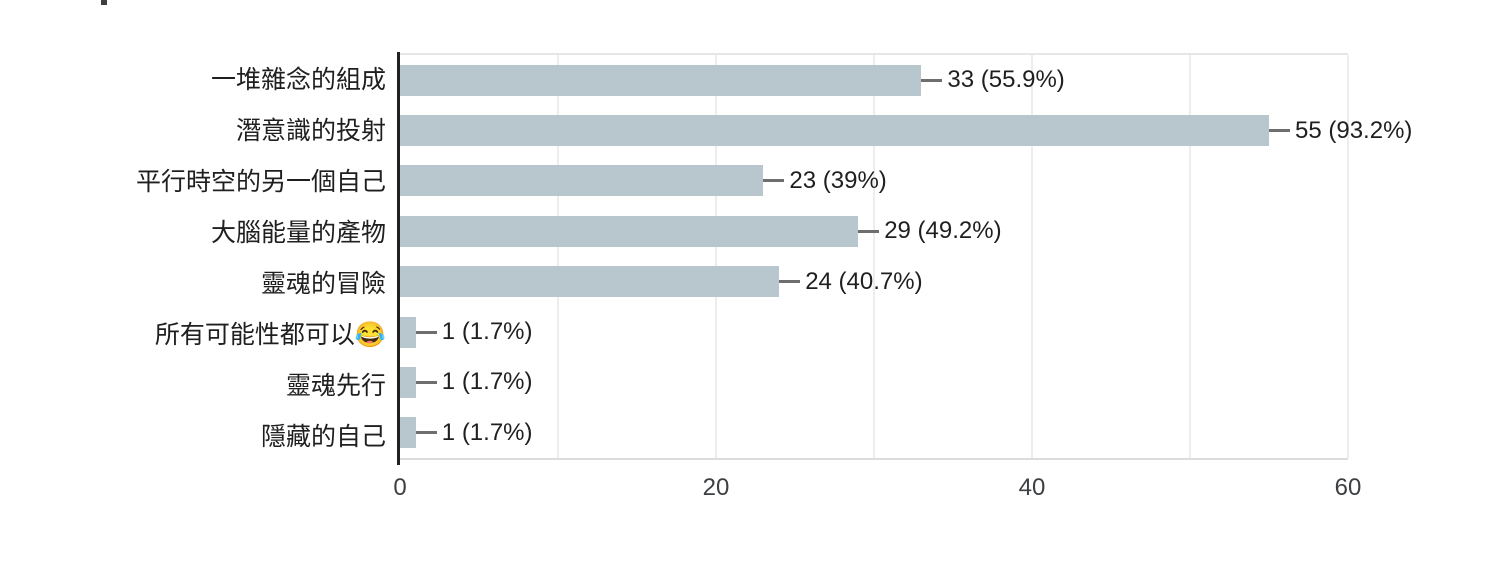 Image resolution: width=1506 pixels, height=580 pixels. I want to click on category-label: 靈魂先行, so click(335, 385).